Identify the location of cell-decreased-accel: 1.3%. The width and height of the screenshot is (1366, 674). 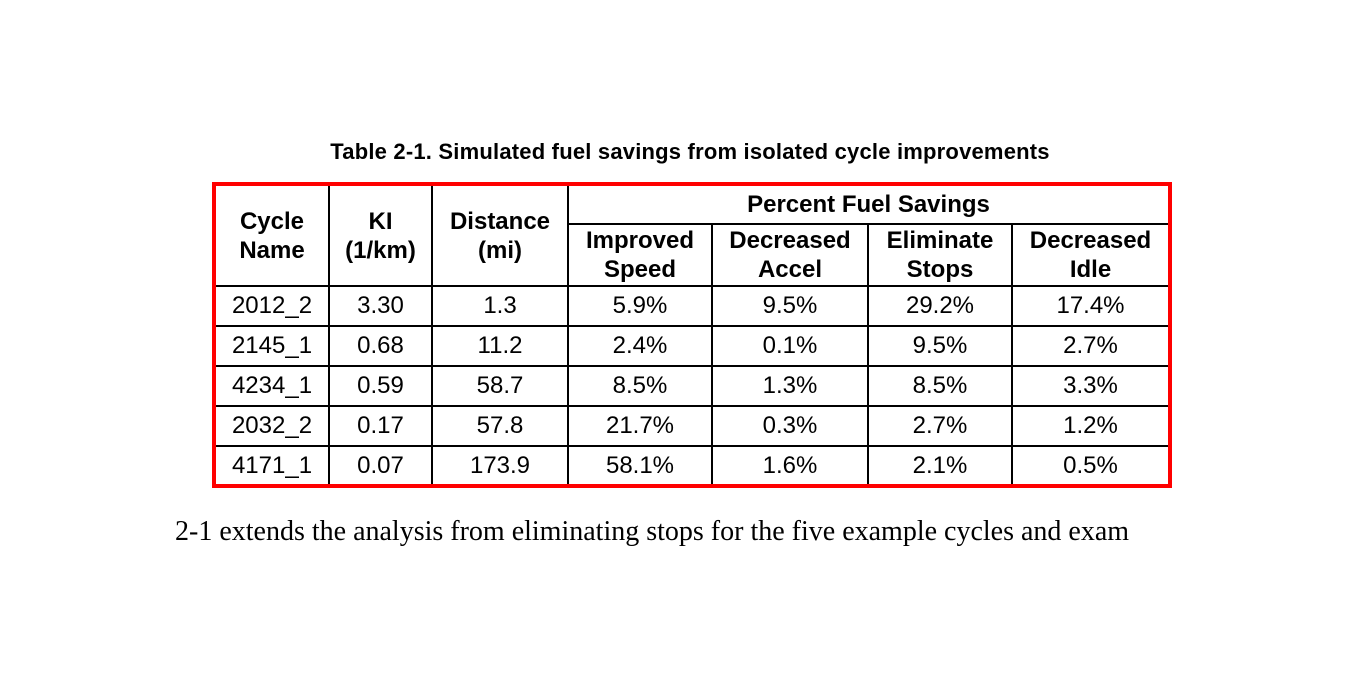
(790, 386).